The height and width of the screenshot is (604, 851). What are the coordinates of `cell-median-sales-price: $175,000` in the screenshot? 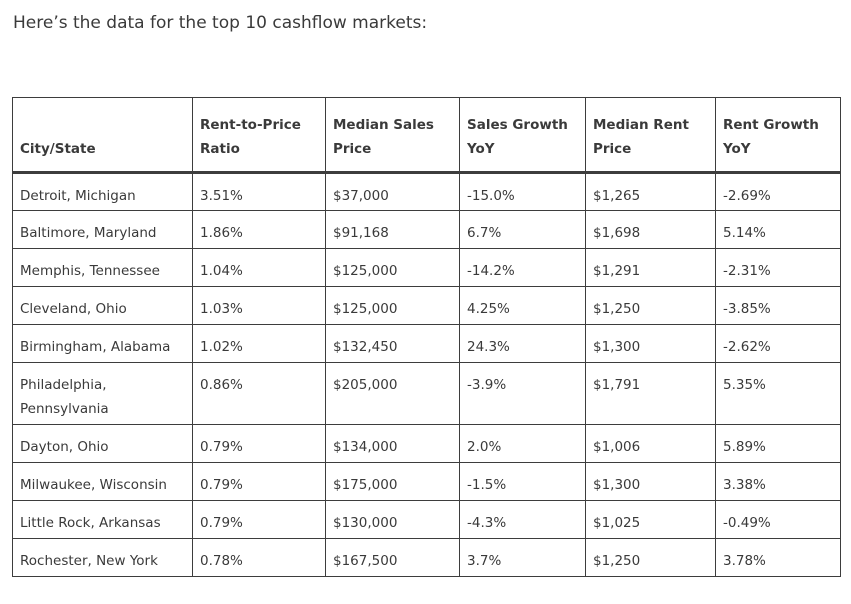 It's located at (392, 481).